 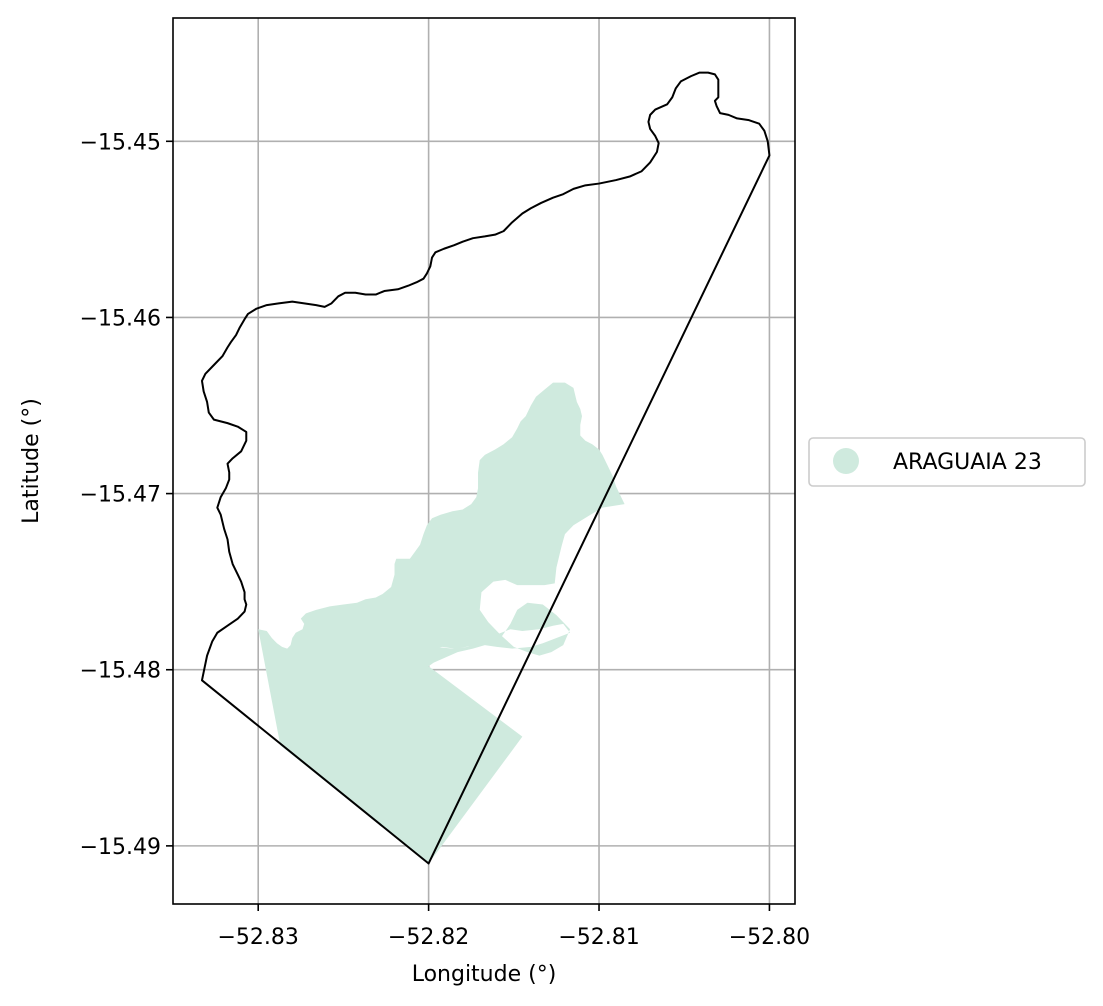 What do you see at coordinates (120, 318) in the screenshot?
I see `y-tick-label: −15.46` at bounding box center [120, 318].